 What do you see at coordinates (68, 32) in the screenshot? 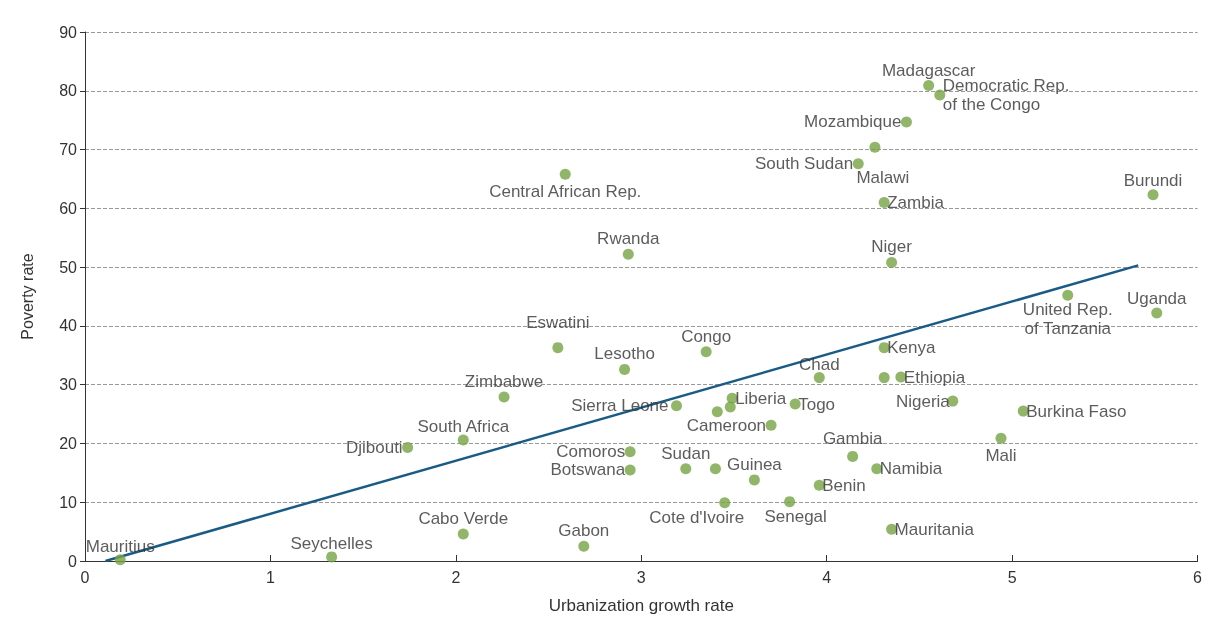
I see `y-tick-label: 90` at bounding box center [68, 32].